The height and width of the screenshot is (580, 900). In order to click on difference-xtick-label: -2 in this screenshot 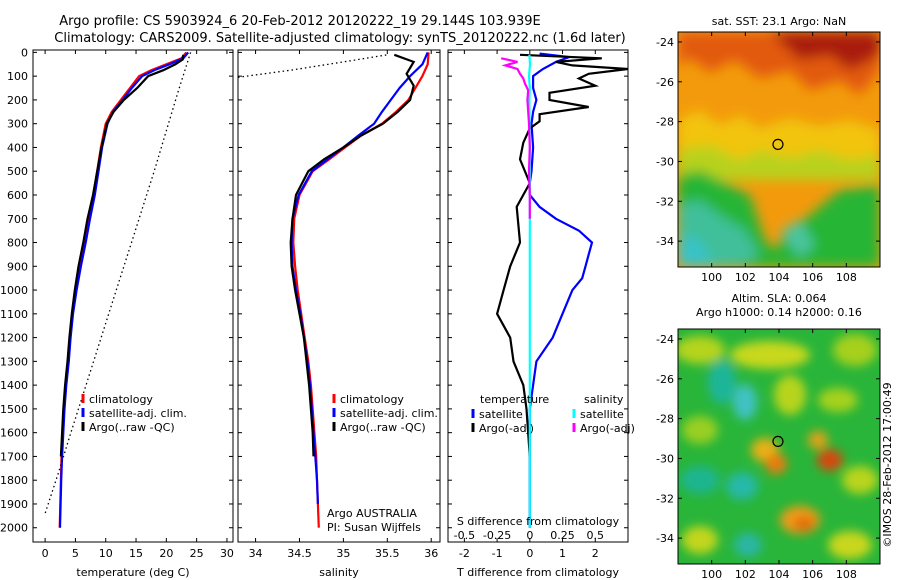, I will do `click(464, 553)`.